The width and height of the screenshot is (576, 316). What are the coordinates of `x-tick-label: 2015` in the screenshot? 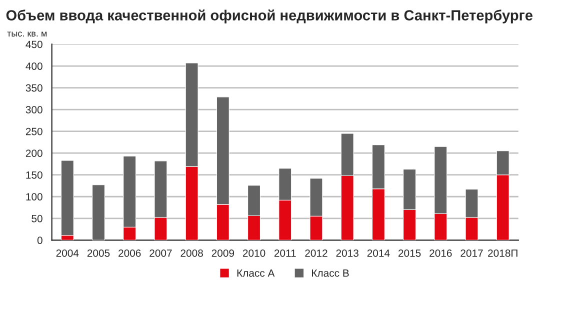 It's located at (409, 253).